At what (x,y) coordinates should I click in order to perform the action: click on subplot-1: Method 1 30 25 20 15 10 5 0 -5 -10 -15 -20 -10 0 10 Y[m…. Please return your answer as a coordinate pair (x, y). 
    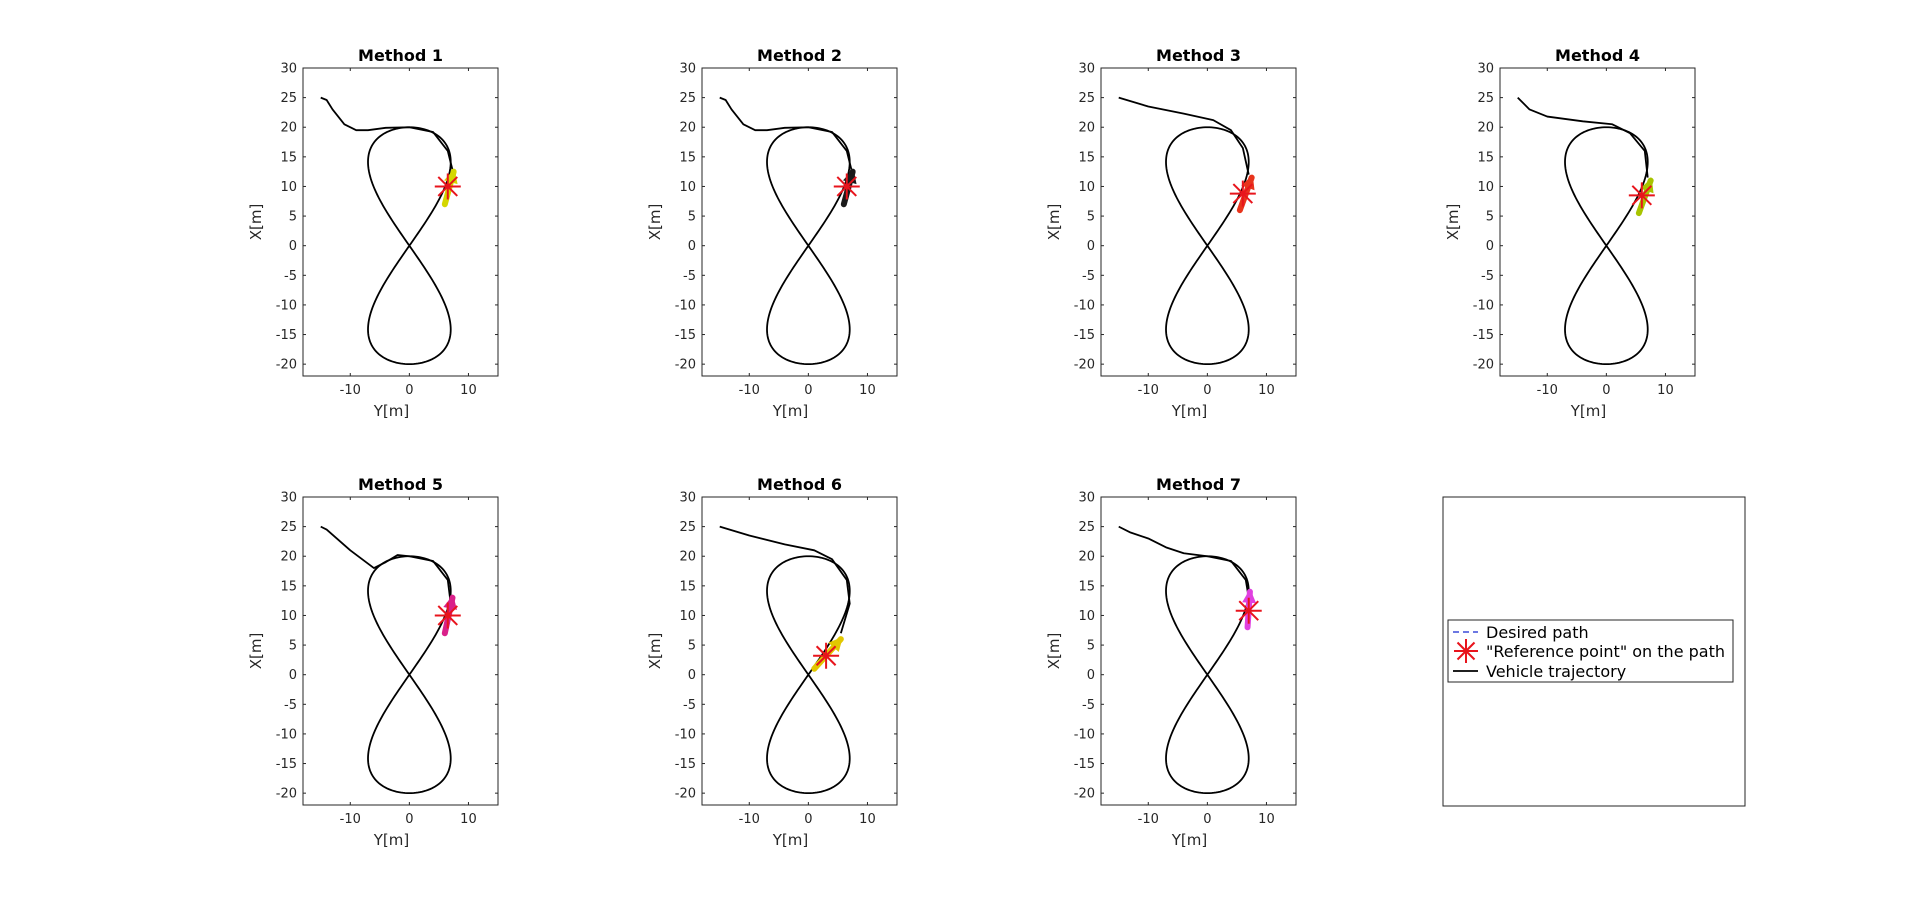
    Looking at the image, I should click on (373, 233).